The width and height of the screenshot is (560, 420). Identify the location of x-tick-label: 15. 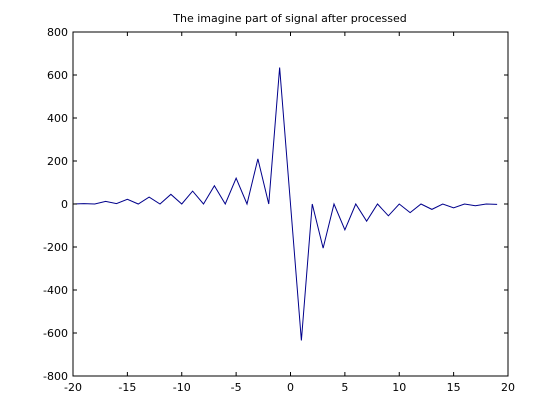
(454, 387).